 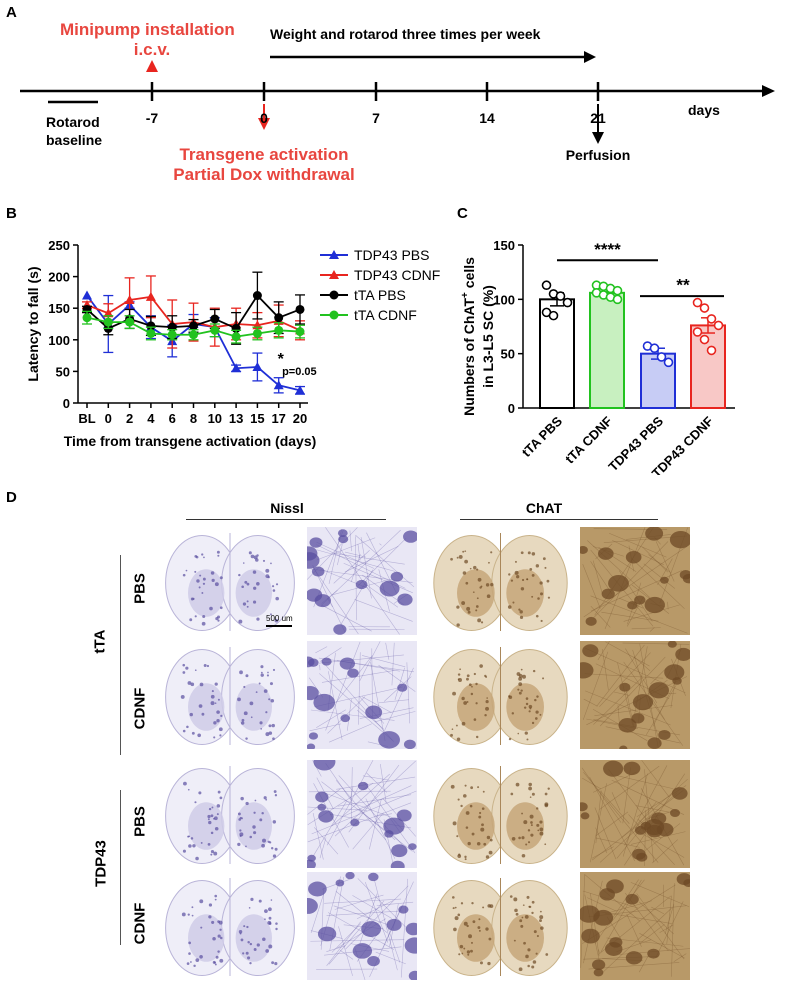 What do you see at coordinates (281, 359) in the screenshot?
I see `significance-star: *` at bounding box center [281, 359].